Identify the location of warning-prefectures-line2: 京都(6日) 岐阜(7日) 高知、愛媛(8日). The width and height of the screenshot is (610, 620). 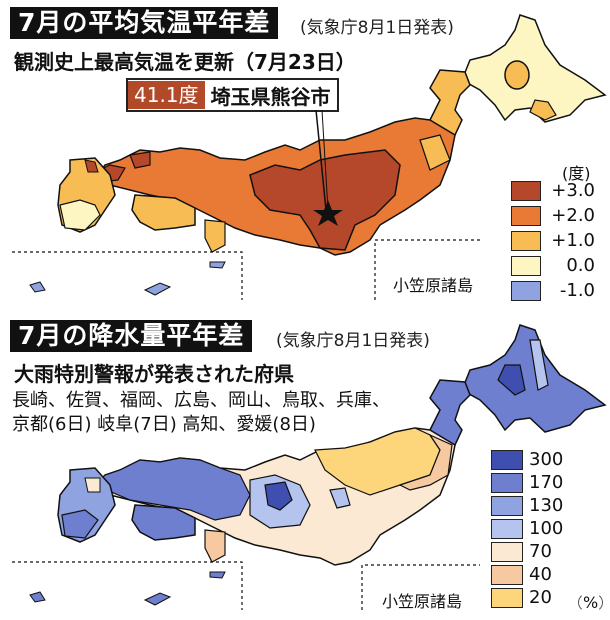
(164, 424).